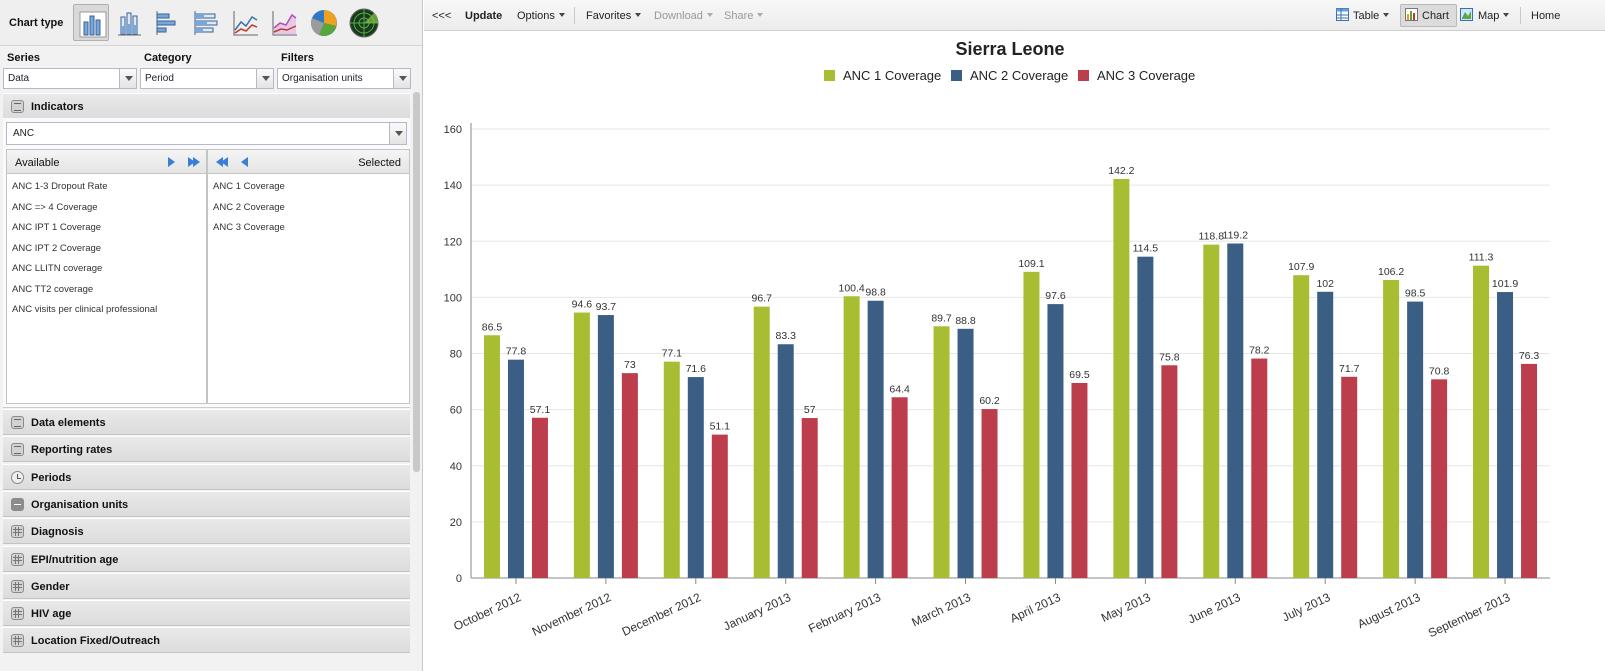 The image size is (1605, 671). I want to click on data-label: 98.8, so click(875, 293).